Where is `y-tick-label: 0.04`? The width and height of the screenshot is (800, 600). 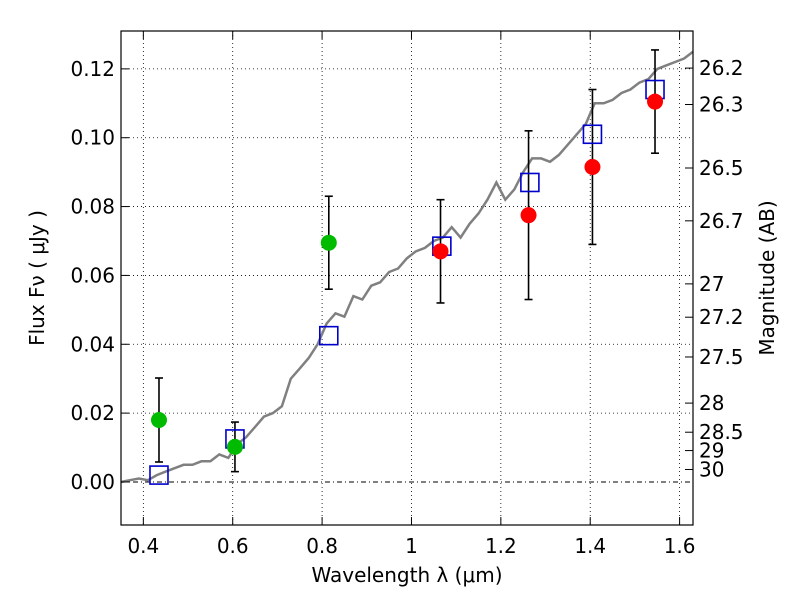 y-tick-label: 0.04 is located at coordinates (92, 344).